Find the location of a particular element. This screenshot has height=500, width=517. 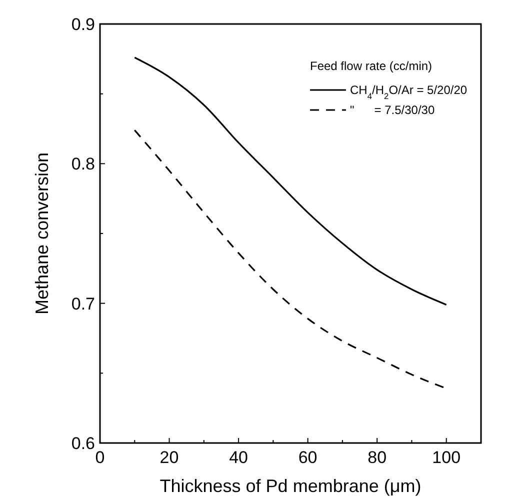

y-axis-title: Methane conversion is located at coordinates (42, 233).